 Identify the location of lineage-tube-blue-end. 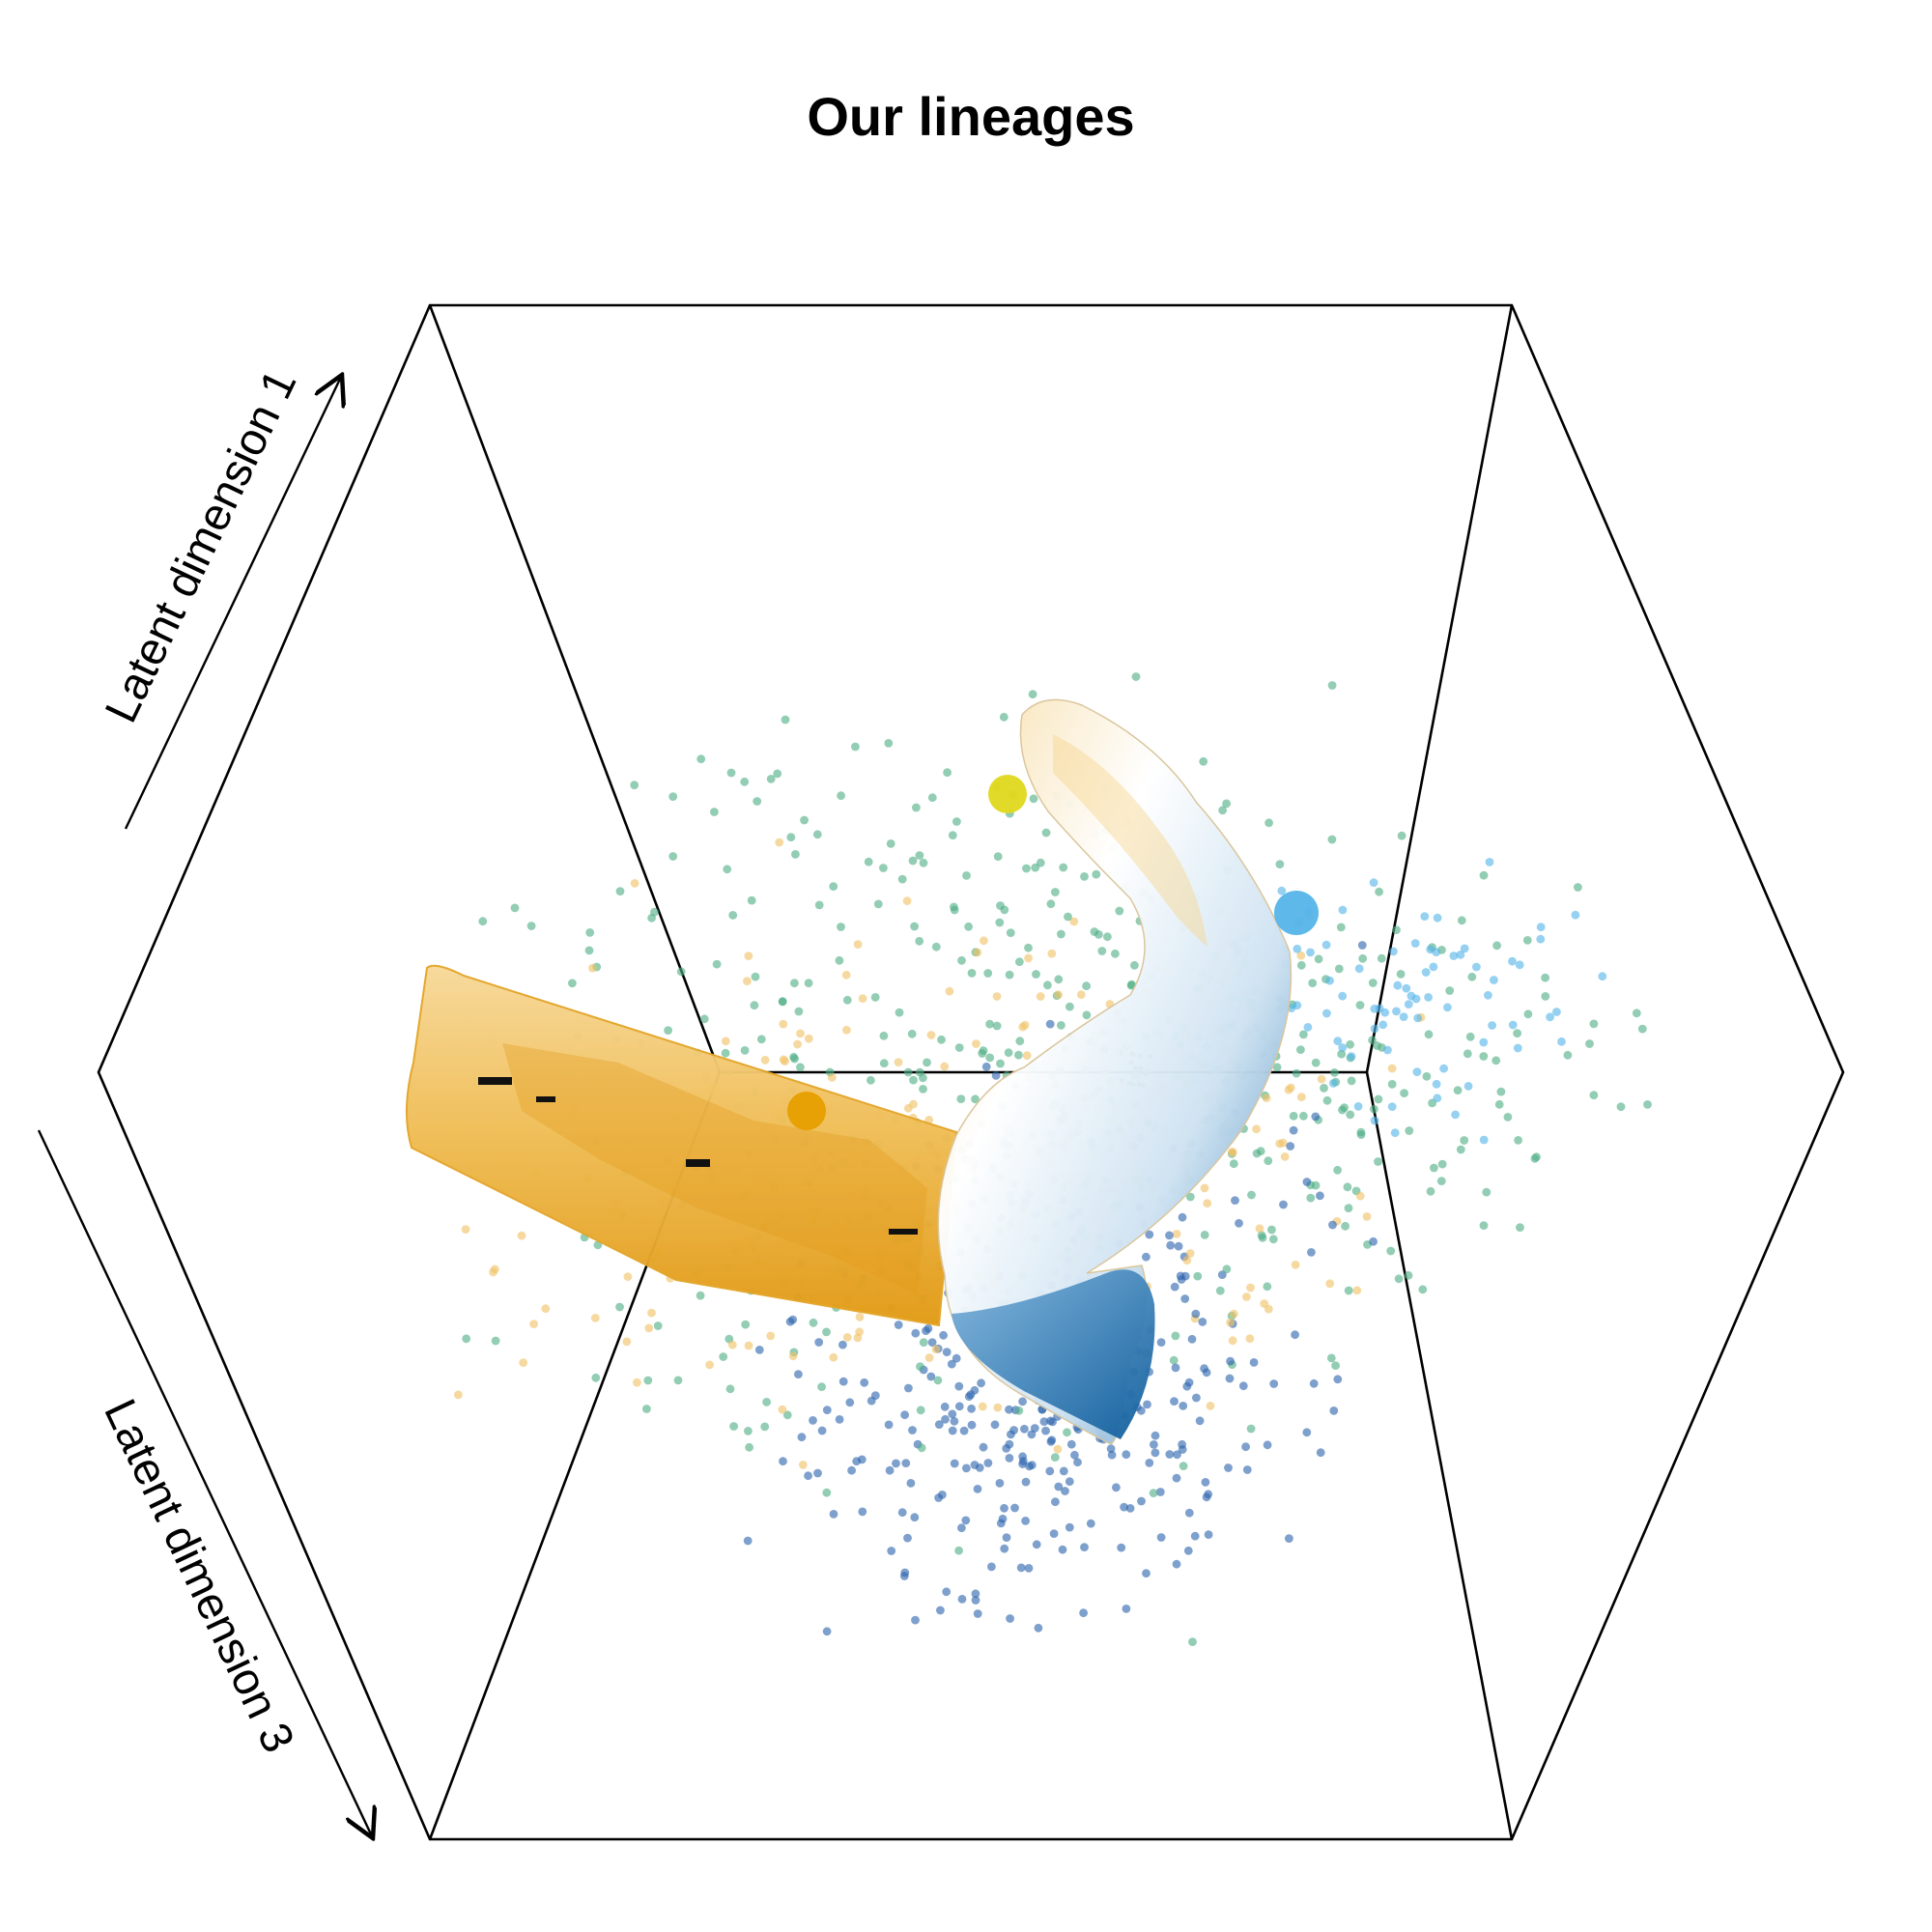
(1053, 1354).